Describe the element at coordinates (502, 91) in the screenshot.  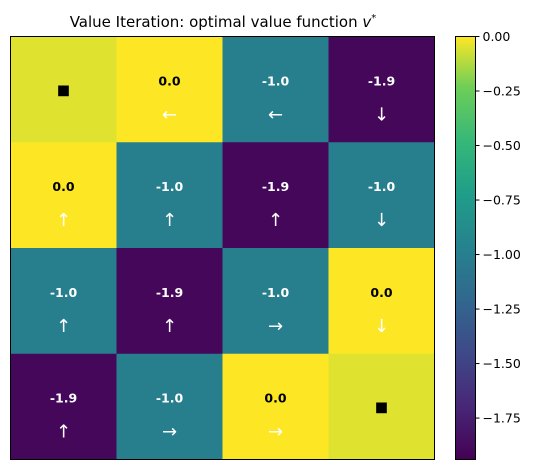
I see `colorbar-tick-label: −0.25` at that location.